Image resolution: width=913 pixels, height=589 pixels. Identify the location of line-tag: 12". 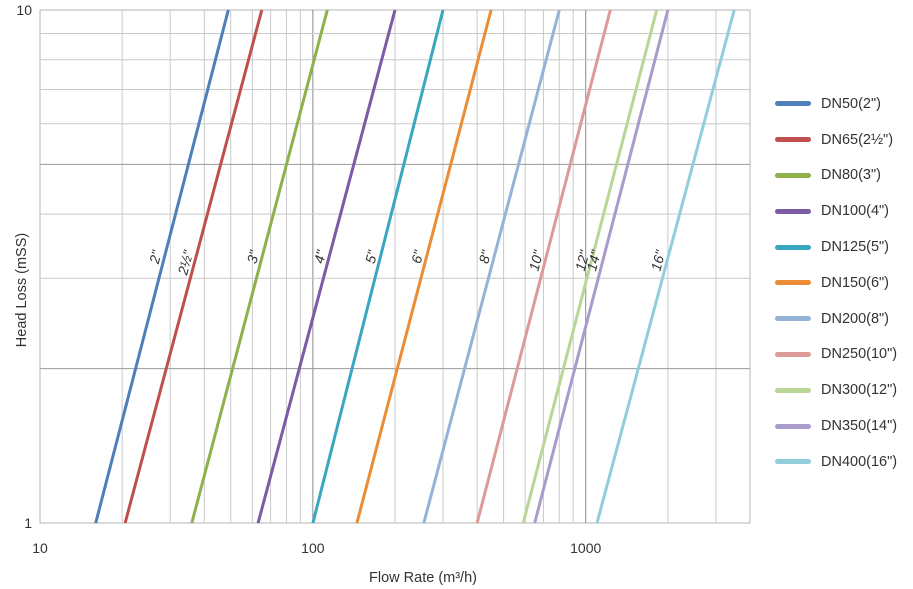
(582, 260).